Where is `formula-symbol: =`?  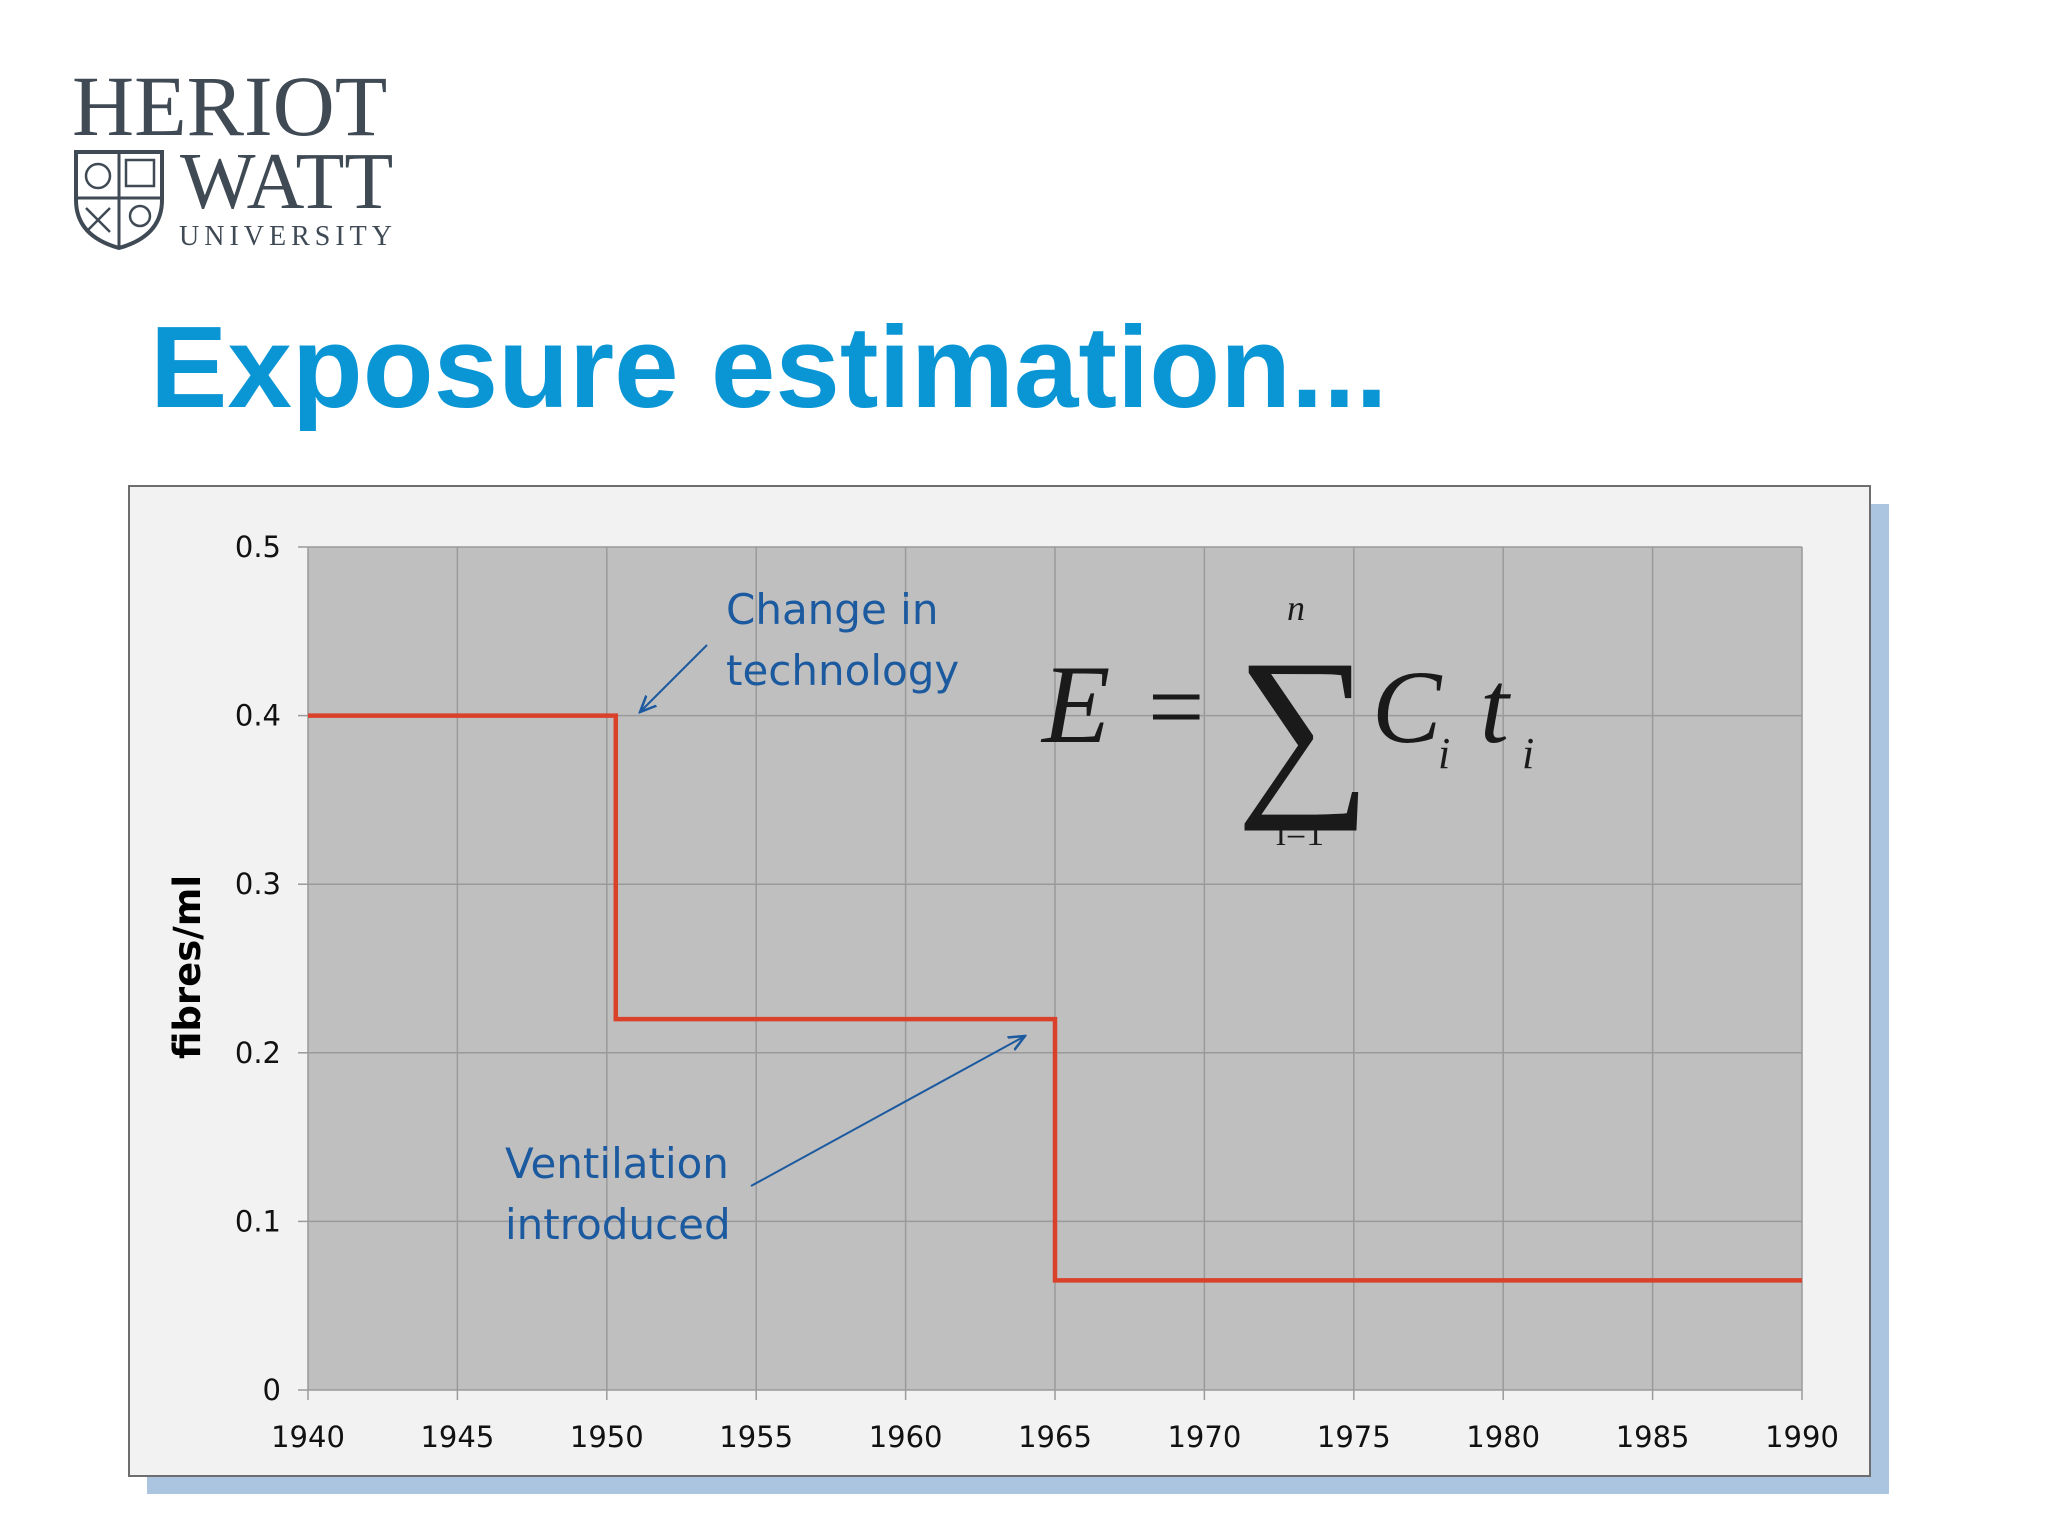
formula-symbol: = is located at coordinates (1176, 706).